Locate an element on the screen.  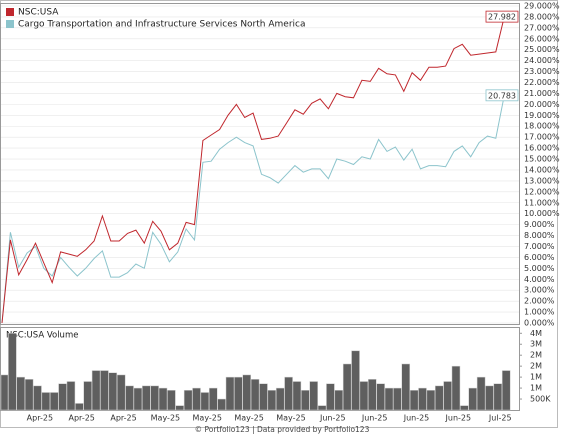
y-tick-label: 4.000% is located at coordinates (539, 279).